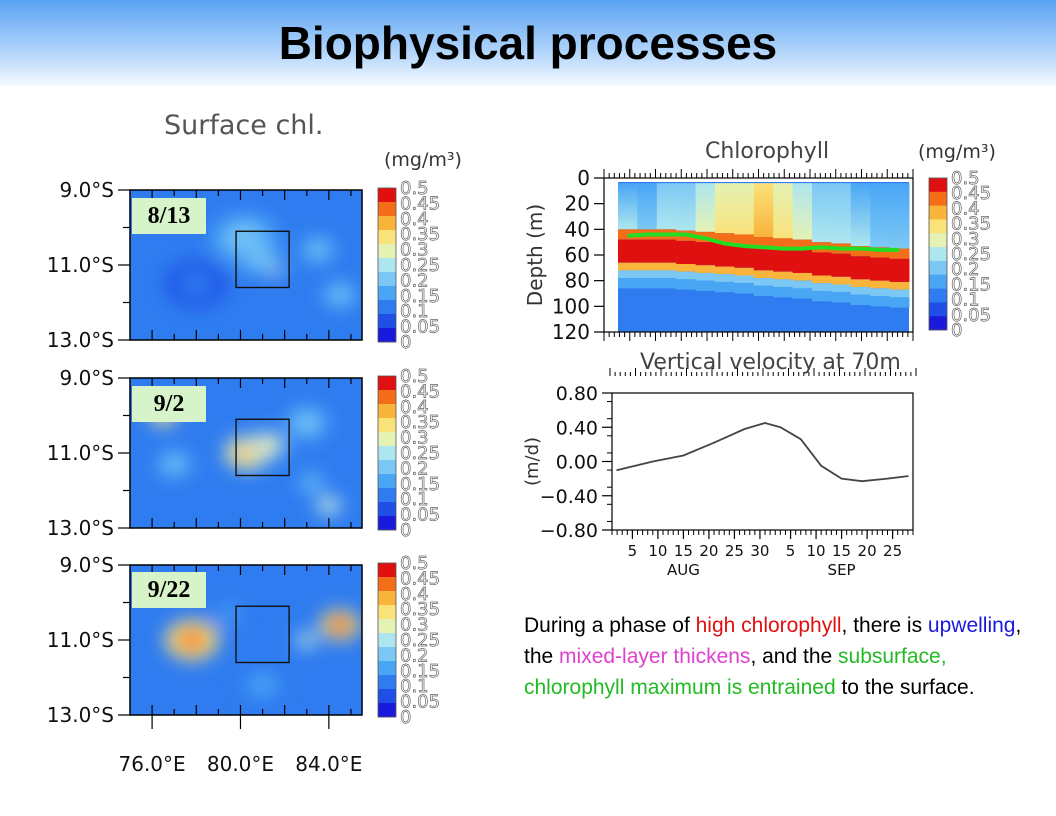 This screenshot has height=816, width=1056. I want to click on study-box, so click(262, 634).